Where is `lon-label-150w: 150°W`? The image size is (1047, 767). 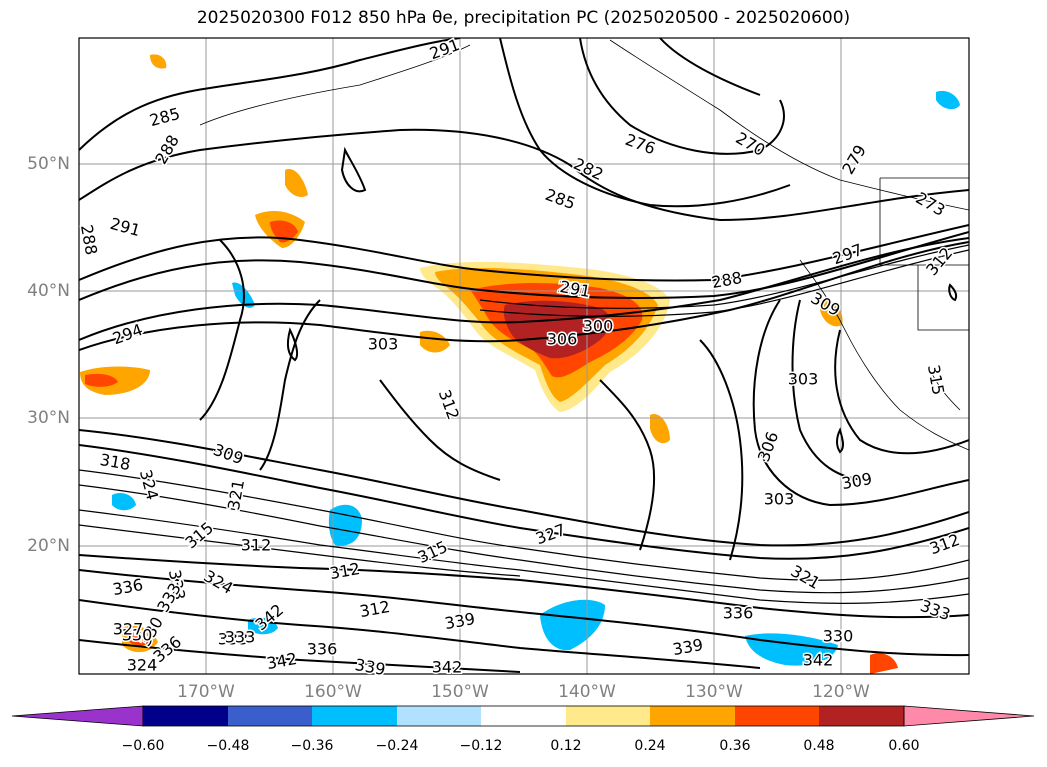 lon-label-150w: 150°W is located at coordinates (460, 692).